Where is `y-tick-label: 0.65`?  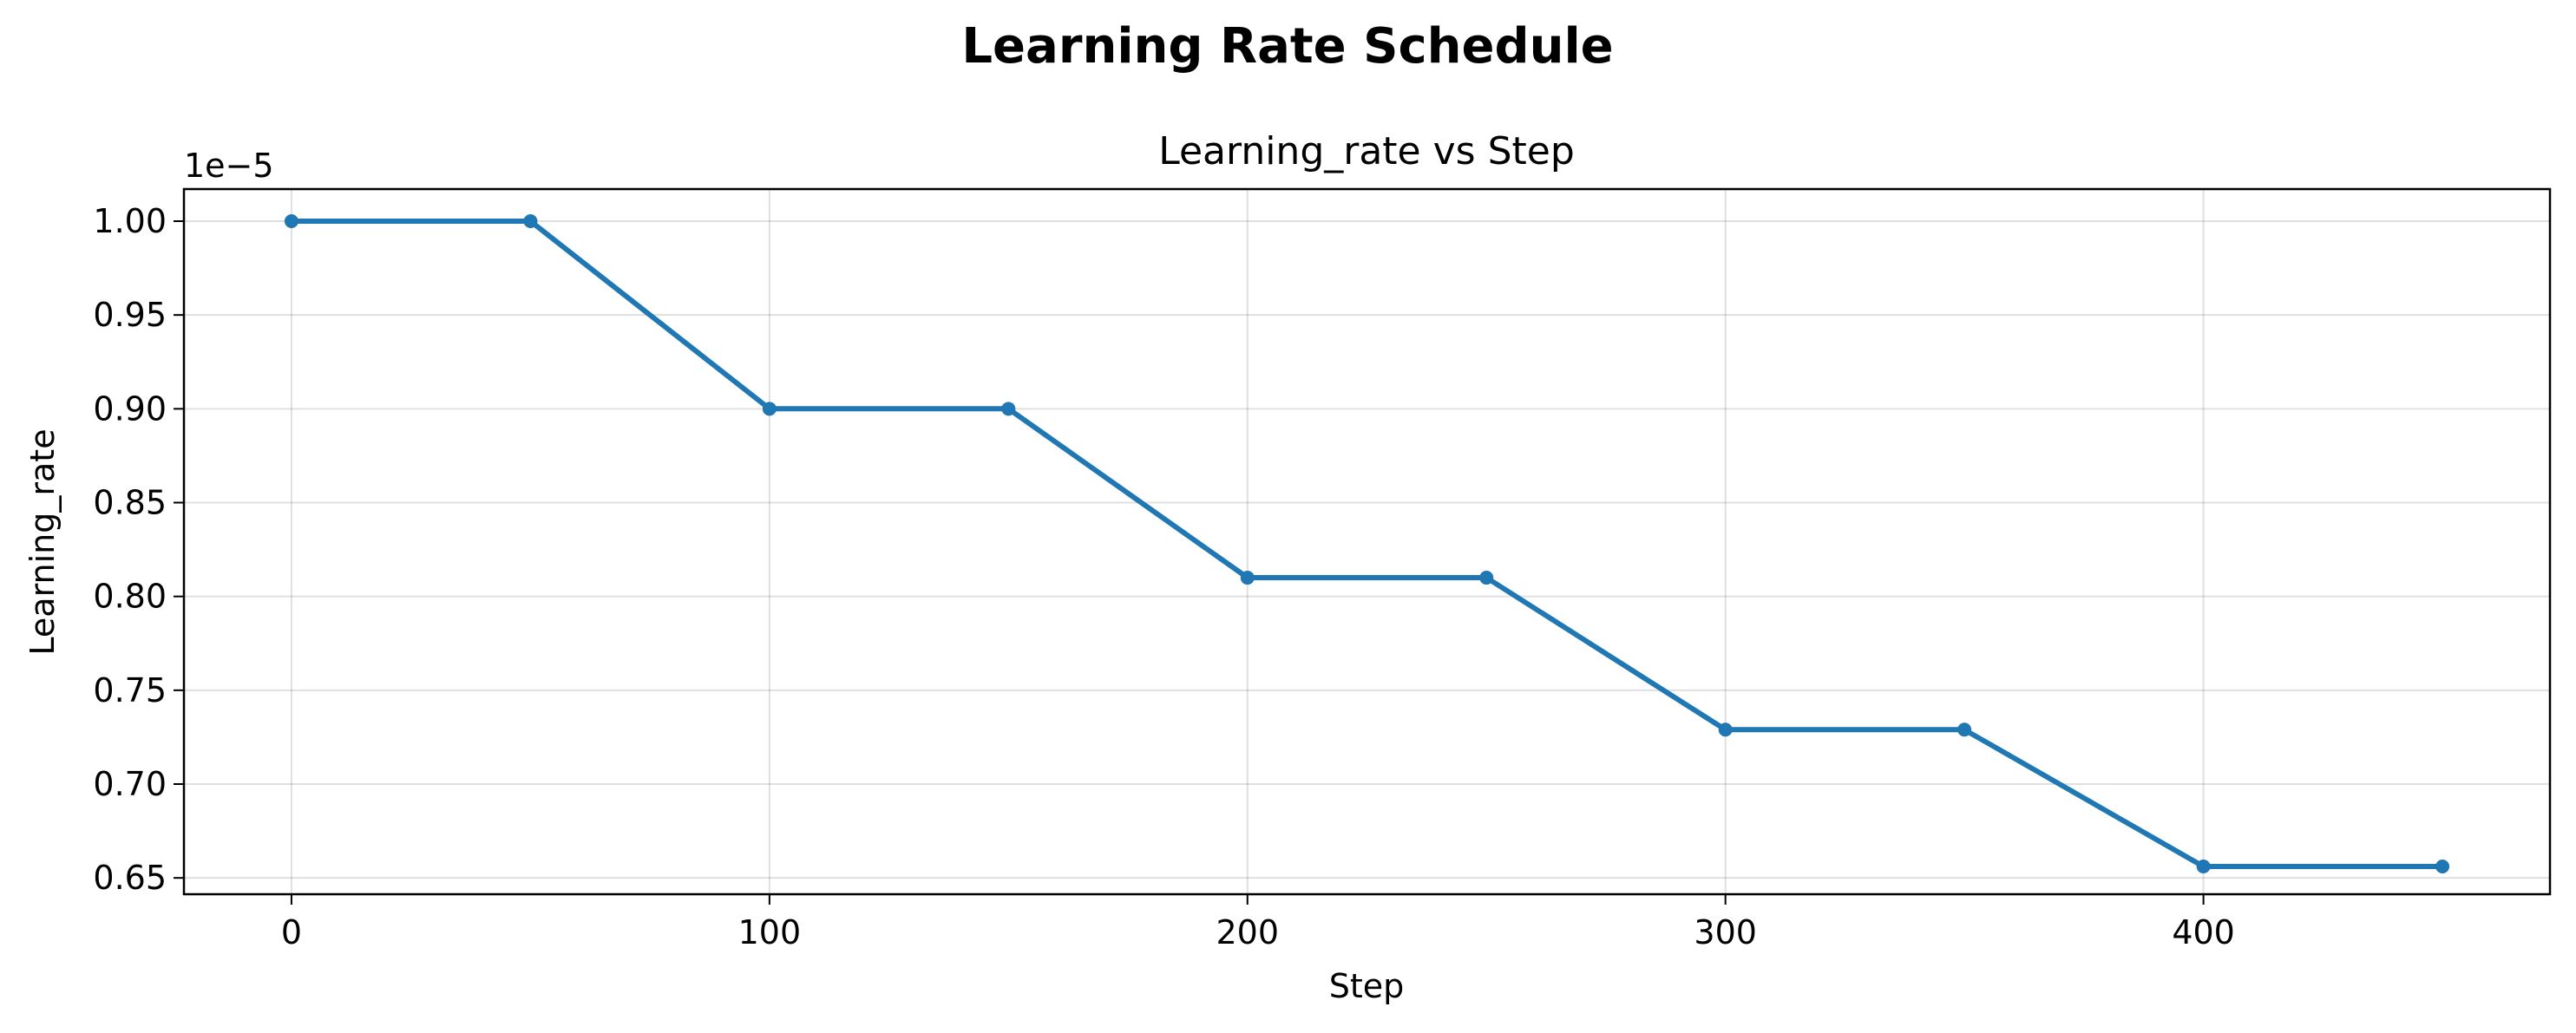
y-tick-label: 0.65 is located at coordinates (130, 878).